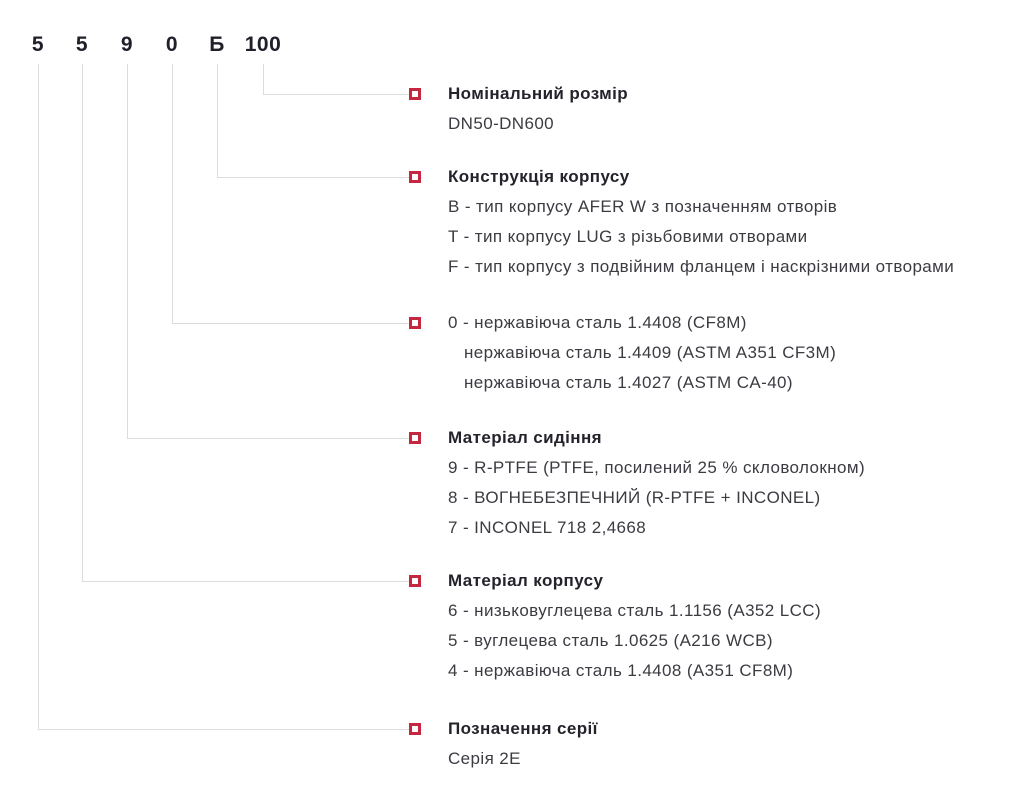 The width and height of the screenshot is (1009, 795). Describe the element at coordinates (628, 382) in the screenshot. I see `section-line: нержавіюча сталь 1.4027 (ASTM CA-40)` at that location.